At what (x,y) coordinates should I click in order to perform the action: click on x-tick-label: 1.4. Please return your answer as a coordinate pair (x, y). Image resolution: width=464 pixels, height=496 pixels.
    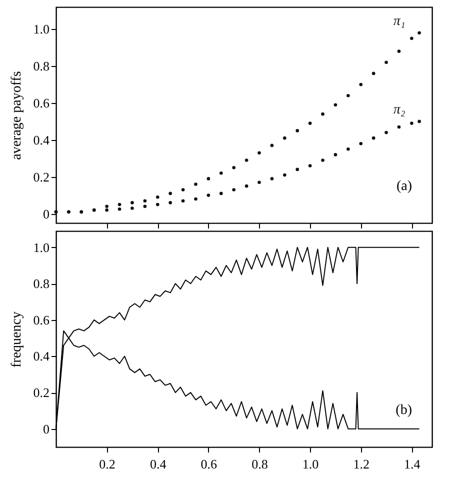
    Looking at the image, I should click on (412, 464).